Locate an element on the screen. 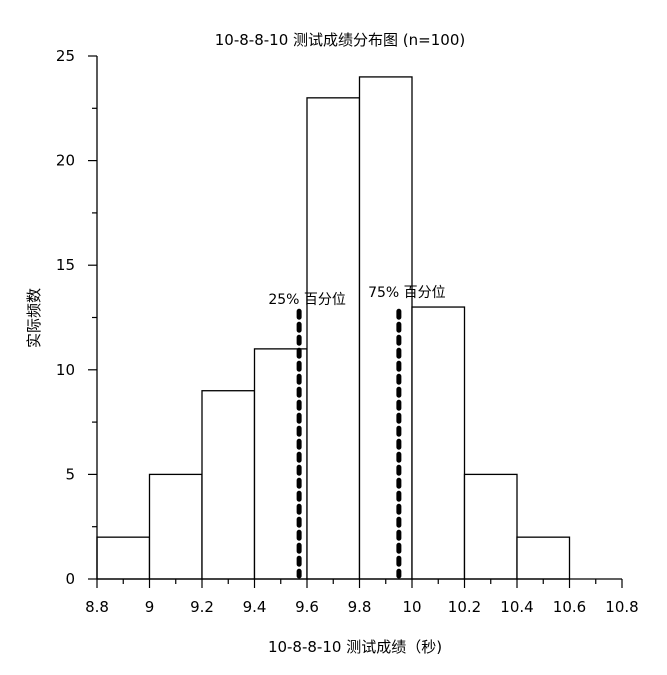 This screenshot has height=675, width=667. chart-title: 10-8-8-10 测试成绩分布图 (n=100) is located at coordinates (340, 40).